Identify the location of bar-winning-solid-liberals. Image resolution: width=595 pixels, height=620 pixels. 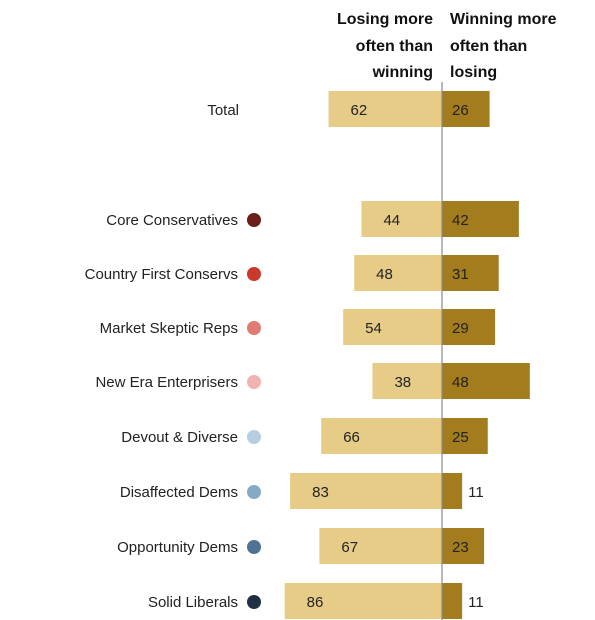
(452, 601).